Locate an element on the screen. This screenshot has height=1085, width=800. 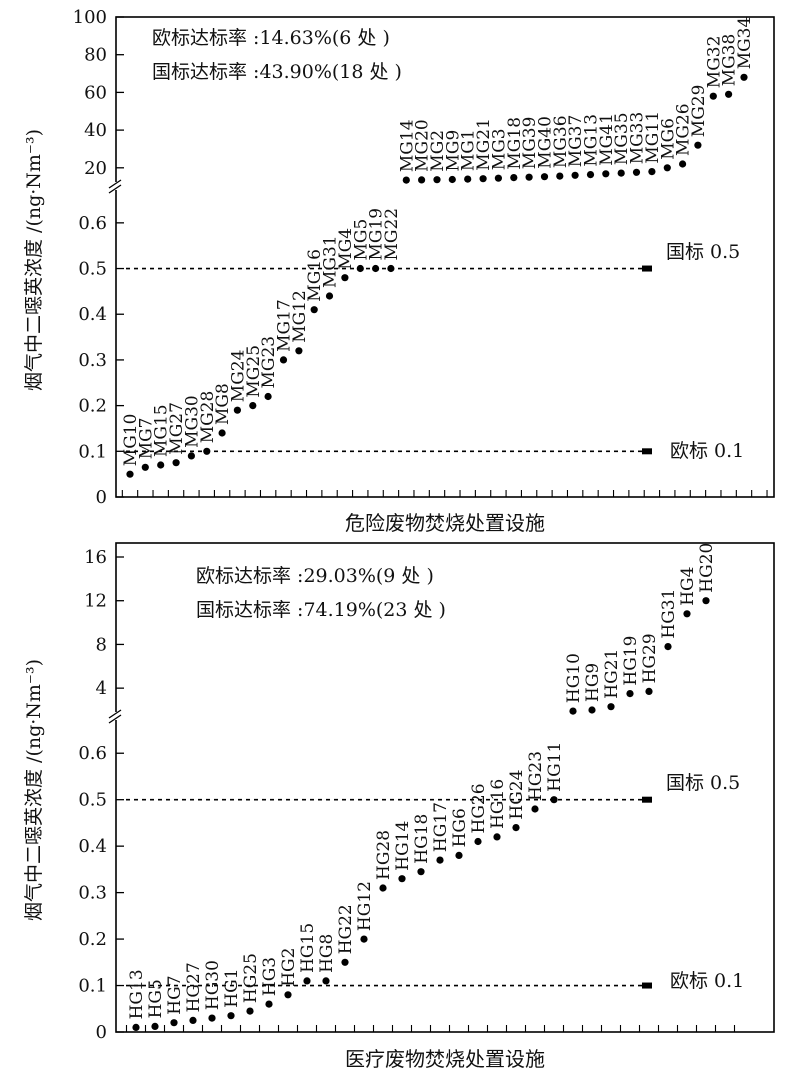
point-label: HG2 is located at coordinates (289, 967).